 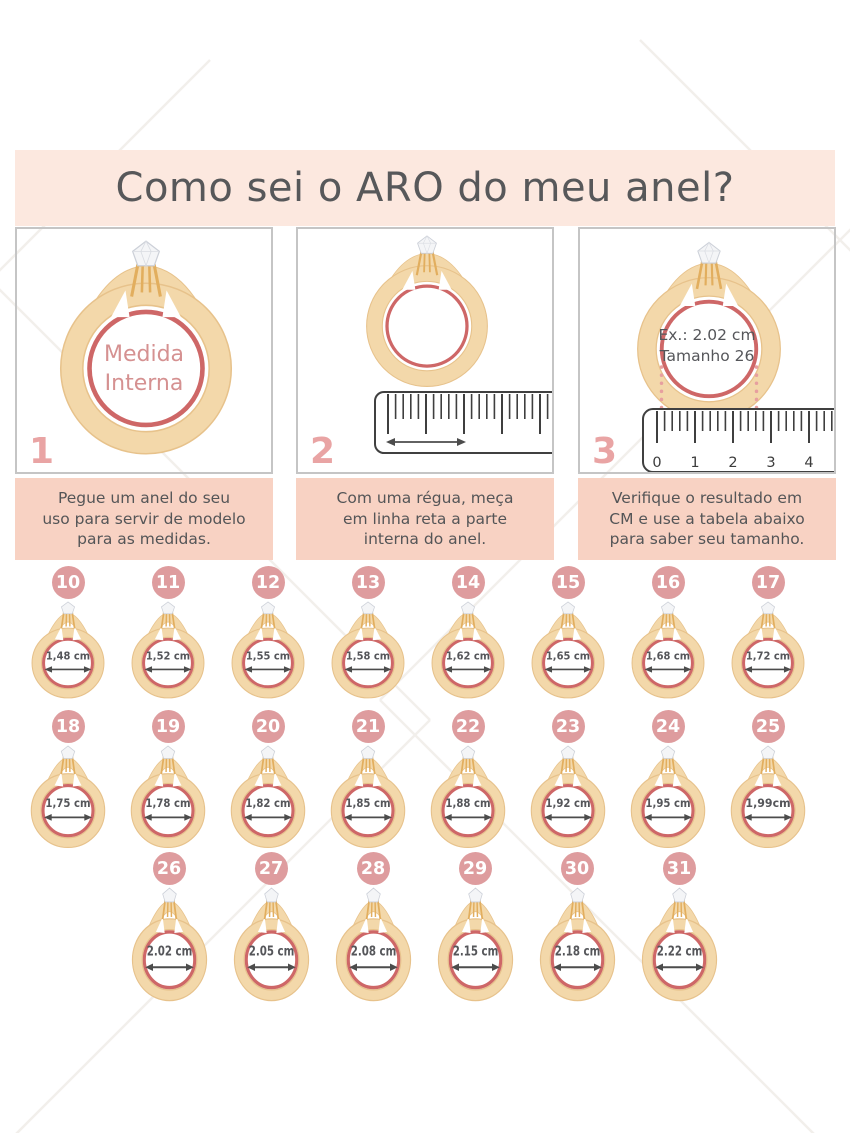 I want to click on size-badge: 10, so click(x=68, y=582).